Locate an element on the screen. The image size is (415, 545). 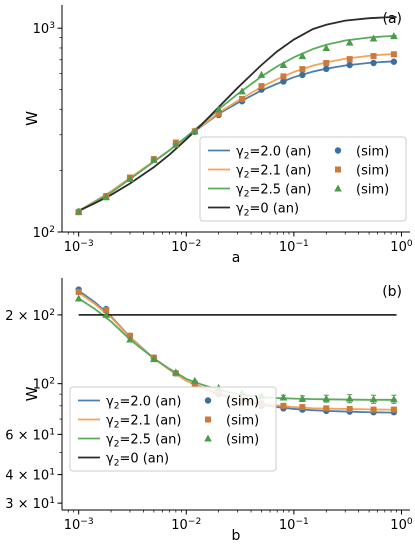
x-axis-label: b is located at coordinates (236, 536).